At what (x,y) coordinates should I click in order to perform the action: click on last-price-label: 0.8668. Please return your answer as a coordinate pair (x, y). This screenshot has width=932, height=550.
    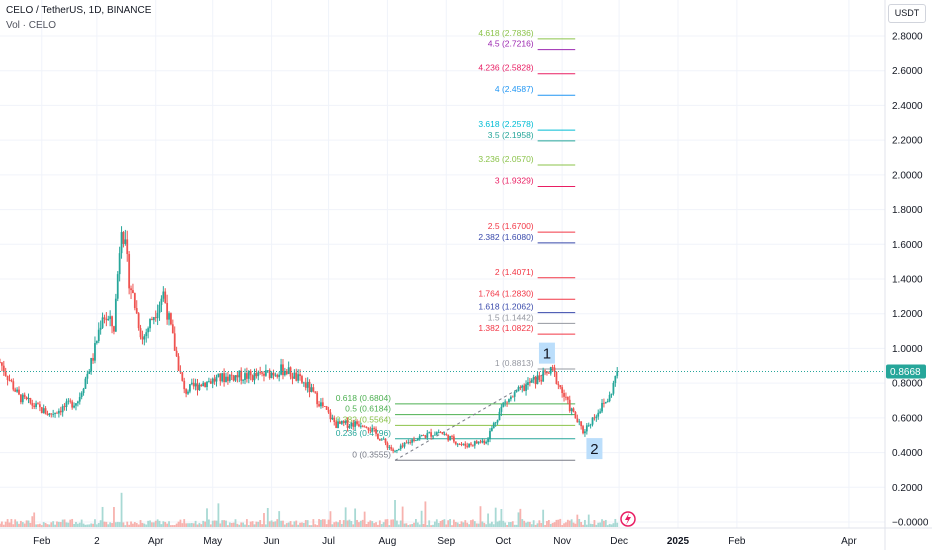
    Looking at the image, I should click on (905, 372).